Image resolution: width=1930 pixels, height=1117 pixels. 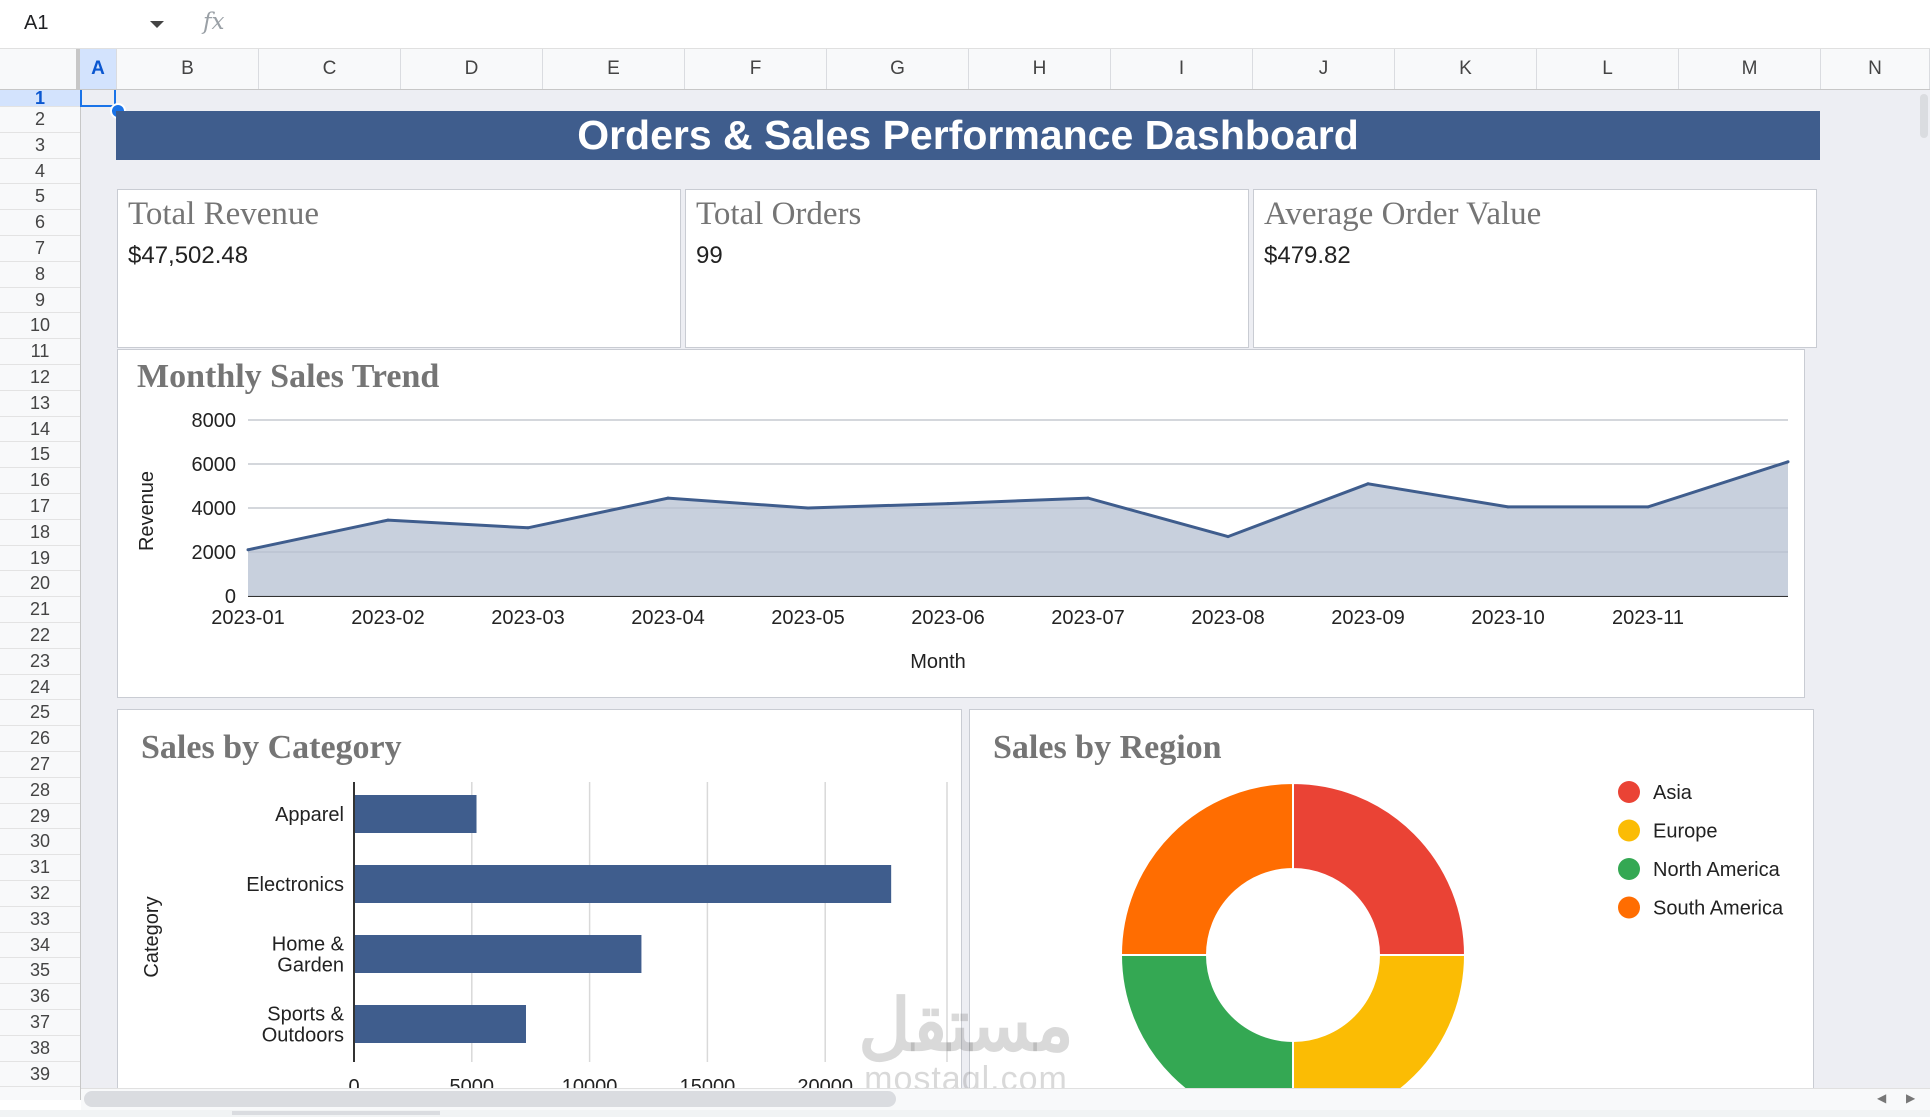 I want to click on kpi-label: Total Orders, so click(x=779, y=214).